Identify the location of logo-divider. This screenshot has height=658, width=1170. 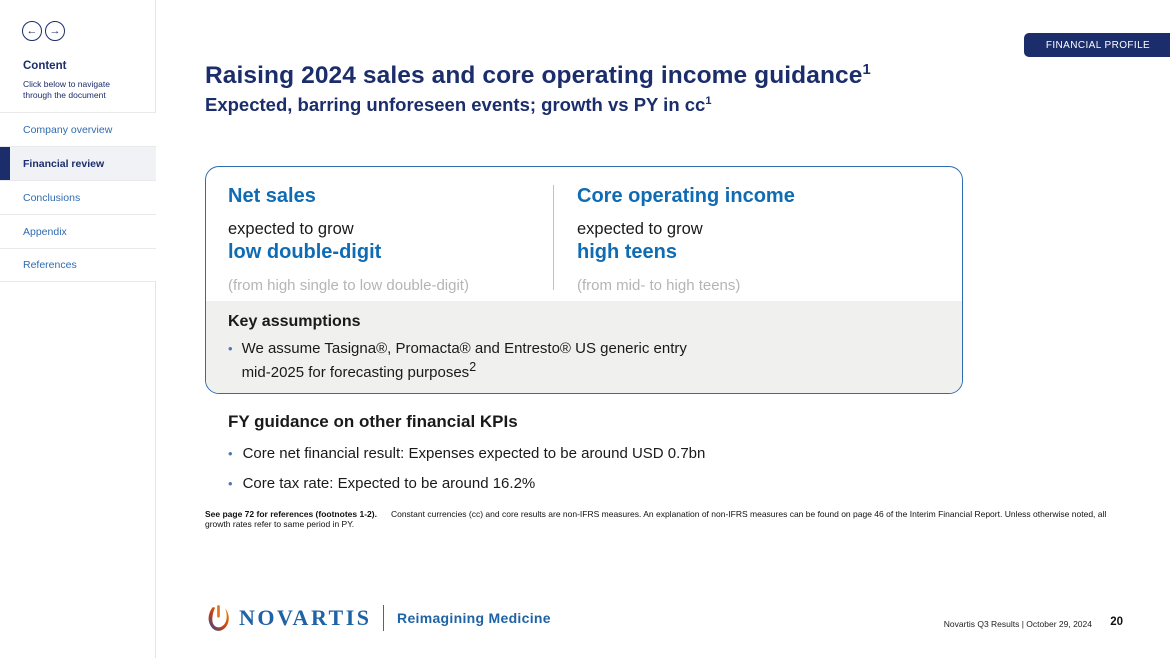
(383, 618).